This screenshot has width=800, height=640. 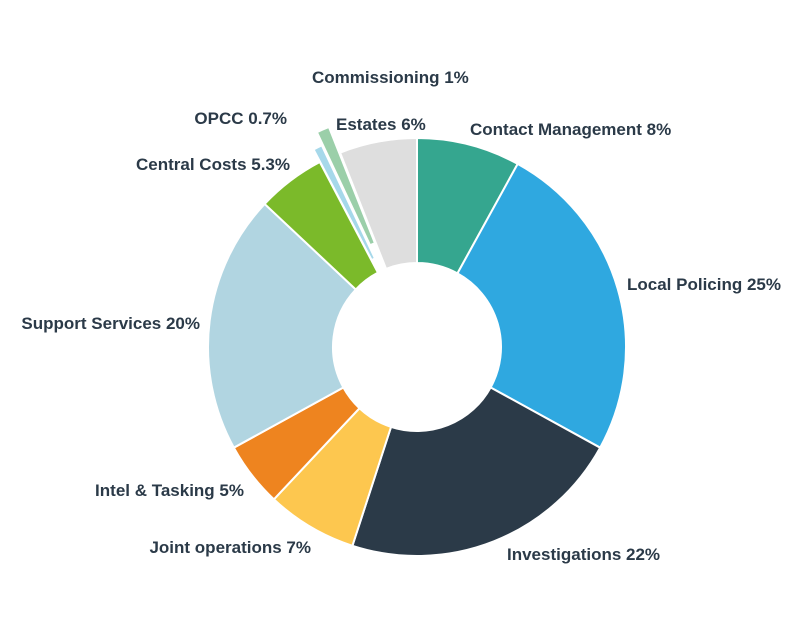 What do you see at coordinates (570, 129) in the screenshot?
I see `slice-label: Contact Management 8%` at bounding box center [570, 129].